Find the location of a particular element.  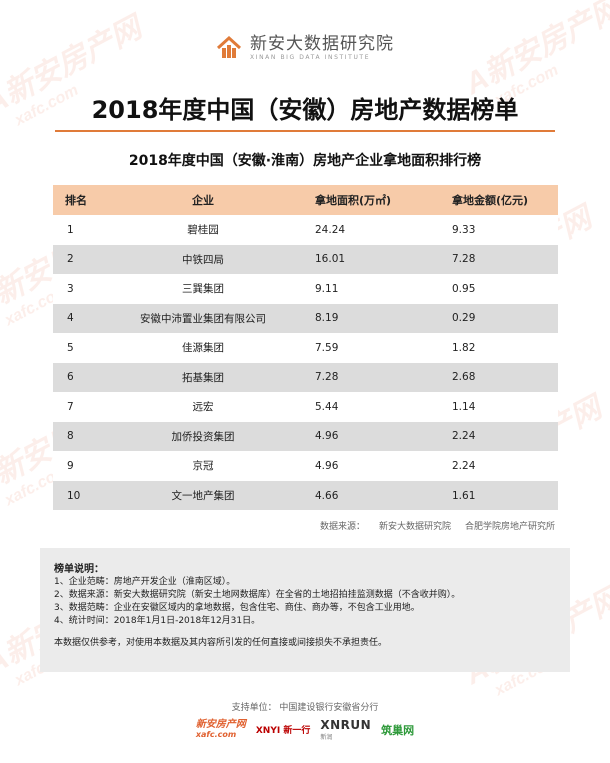

table-row: 4 安徽中沛置业集团有限公司 8.19 0.29 is located at coordinates (305, 318).